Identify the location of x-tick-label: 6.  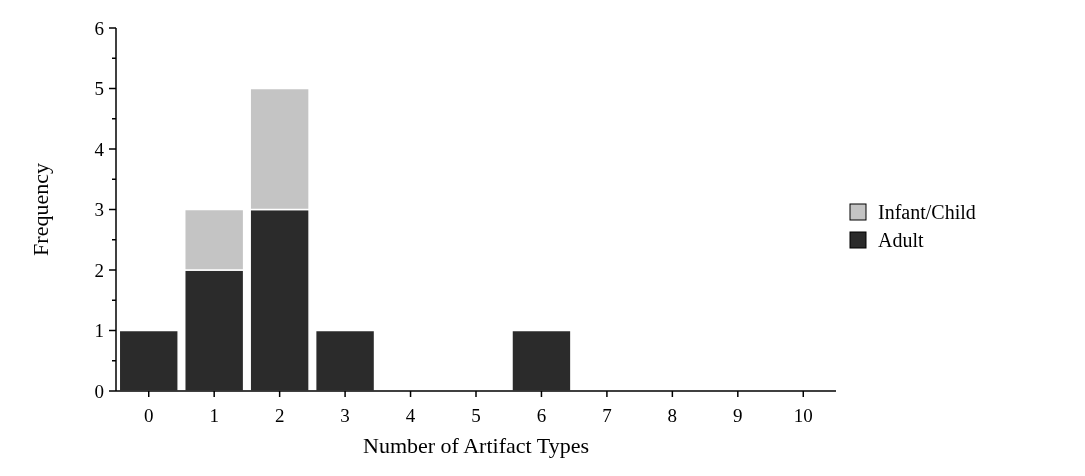
(541, 415).